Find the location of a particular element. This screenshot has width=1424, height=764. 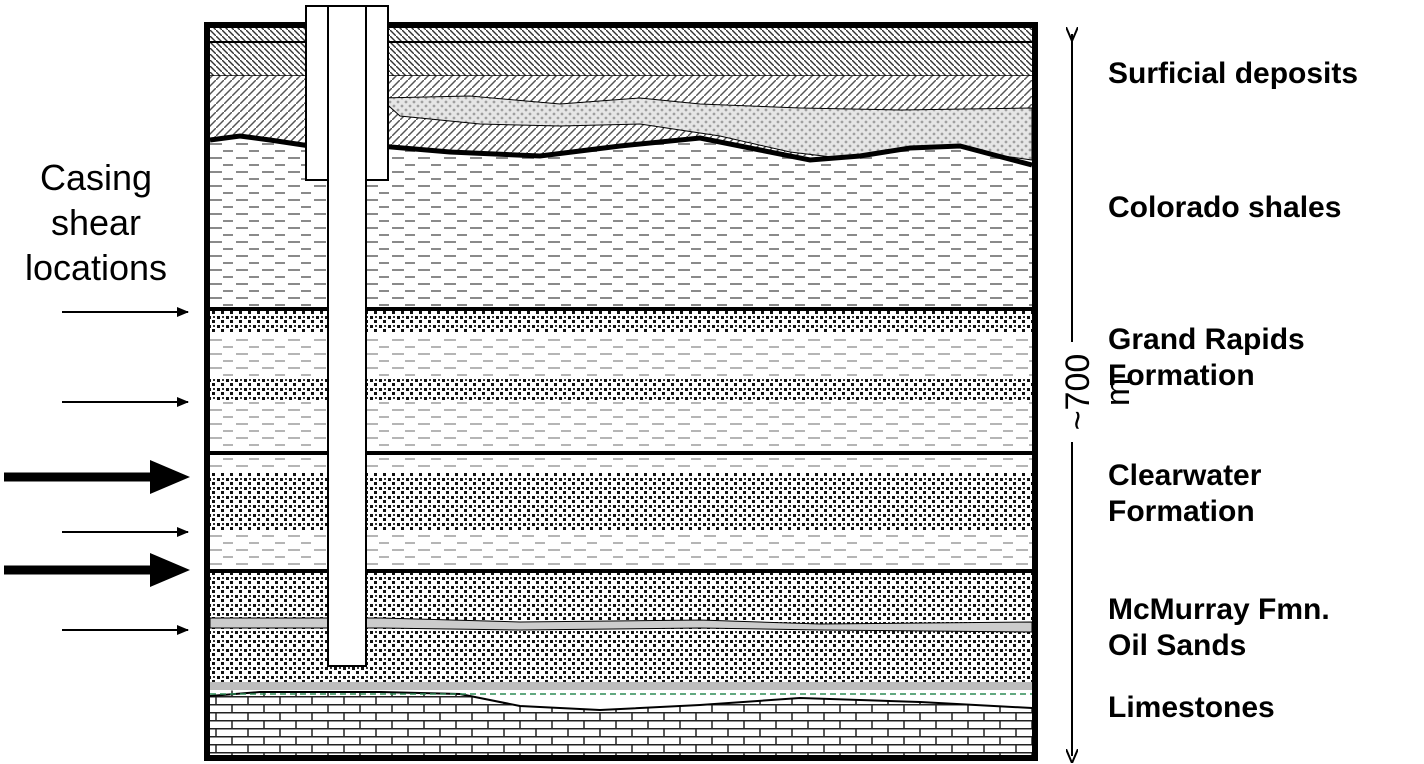

layer-label-limestones-text: Limestones is located at coordinates (1191, 707).